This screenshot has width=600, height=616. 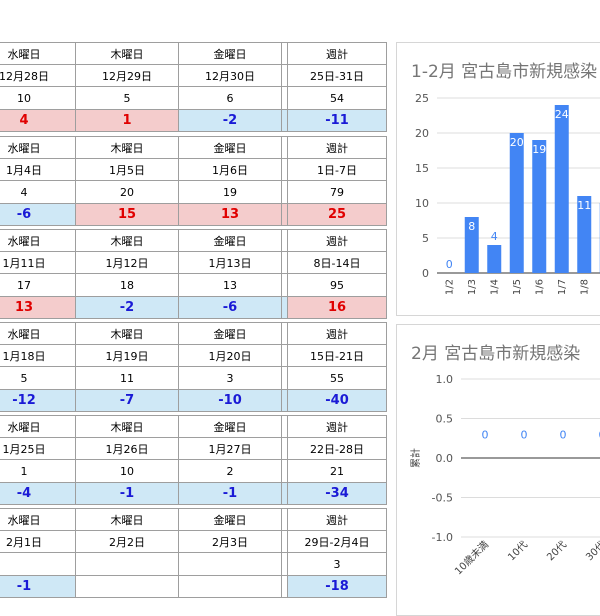 I want to click on week-diff: -40, so click(x=337, y=401).